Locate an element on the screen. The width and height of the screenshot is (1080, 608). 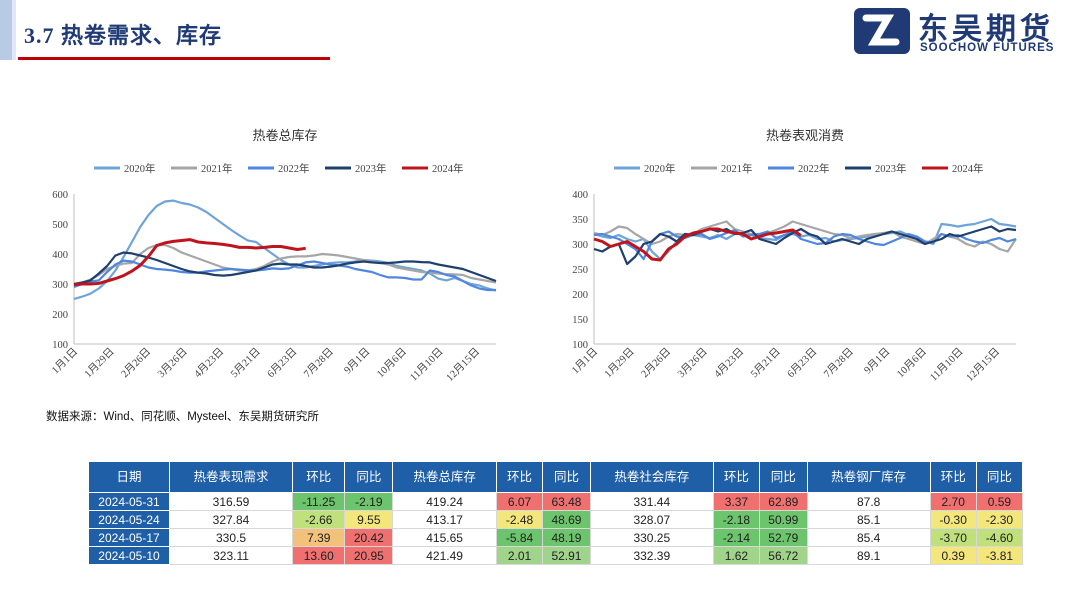
table-header-cell: 日期 is located at coordinates (129, 477).